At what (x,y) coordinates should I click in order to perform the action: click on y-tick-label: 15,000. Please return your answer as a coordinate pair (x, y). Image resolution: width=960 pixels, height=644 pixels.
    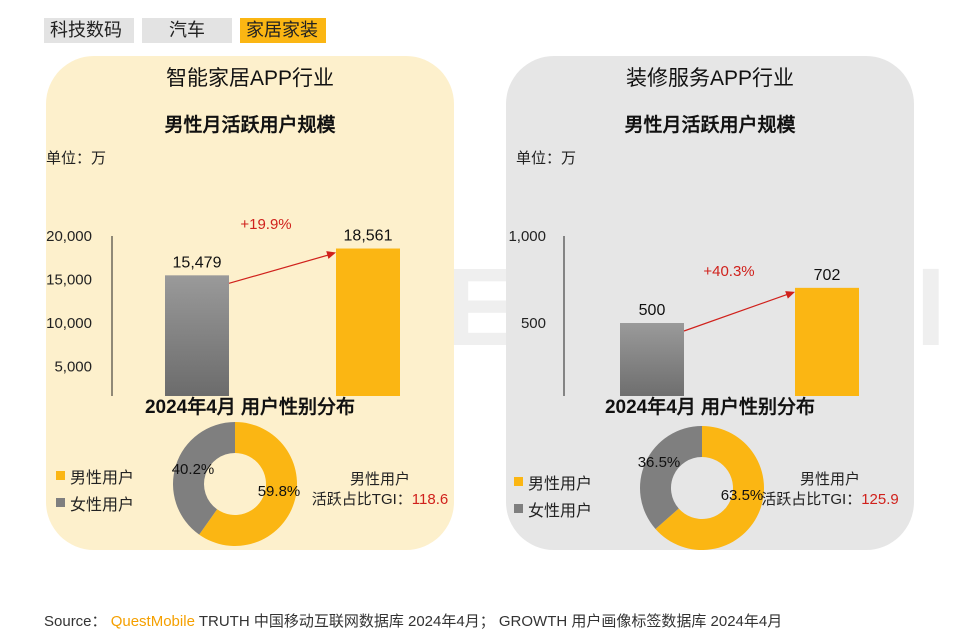
    Looking at the image, I should click on (69, 280).